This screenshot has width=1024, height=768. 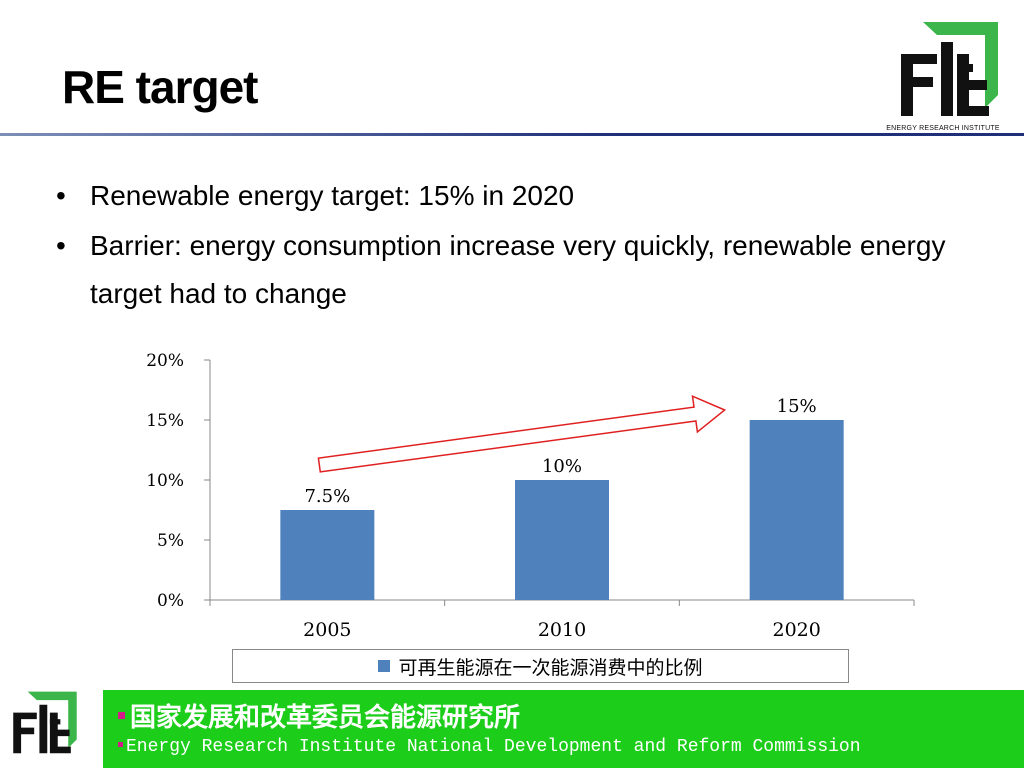 I want to click on eri-logo-icon, so click(x=949, y=69).